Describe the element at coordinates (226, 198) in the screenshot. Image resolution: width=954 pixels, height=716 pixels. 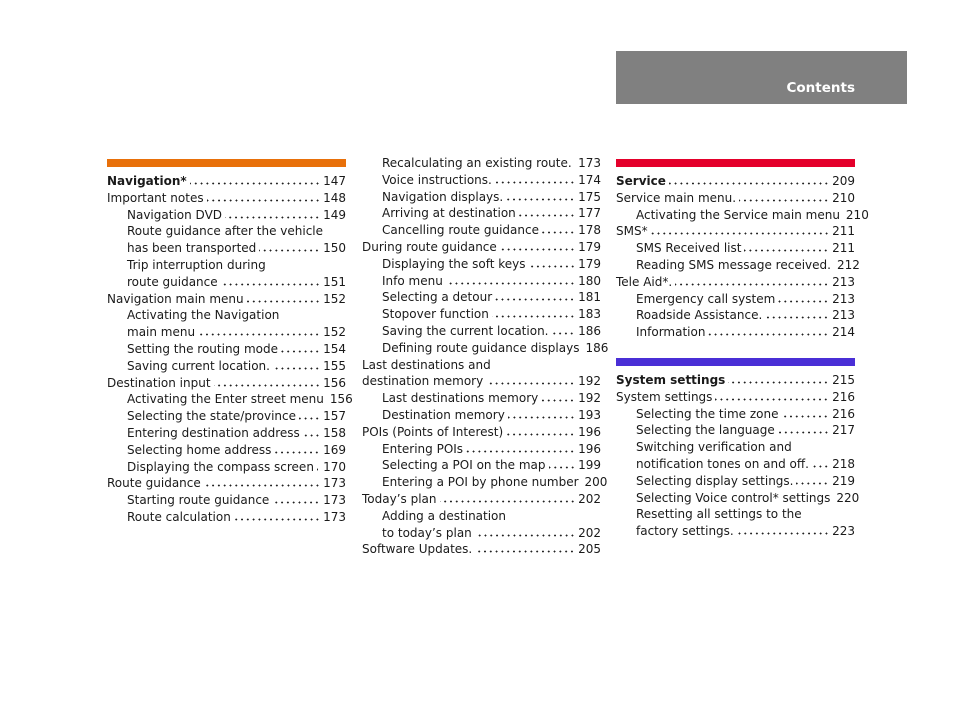
I see `toc-entry: Important notes 148` at that location.